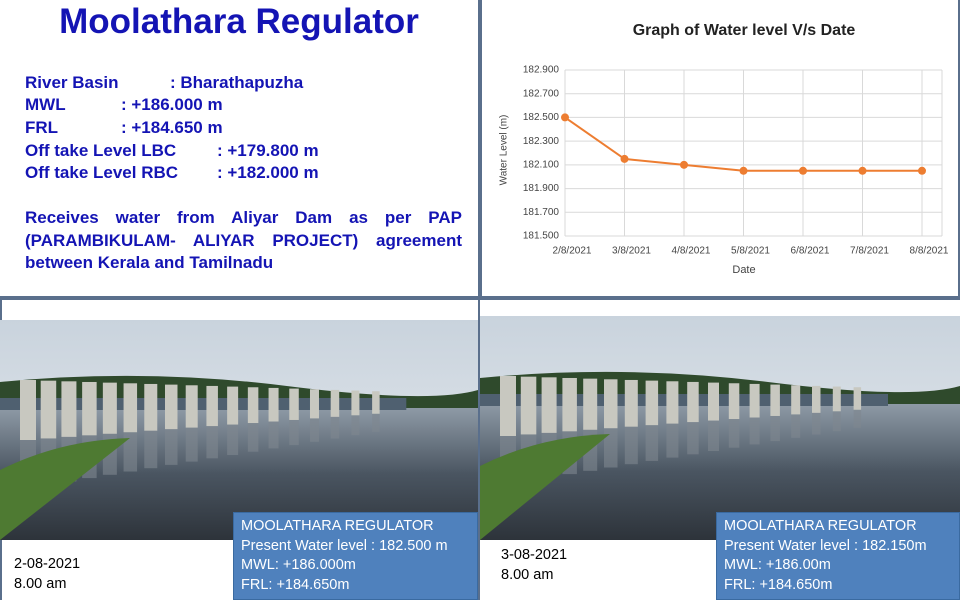 The image size is (960, 600). I want to click on y-tick-label: 181.700, so click(541, 212).